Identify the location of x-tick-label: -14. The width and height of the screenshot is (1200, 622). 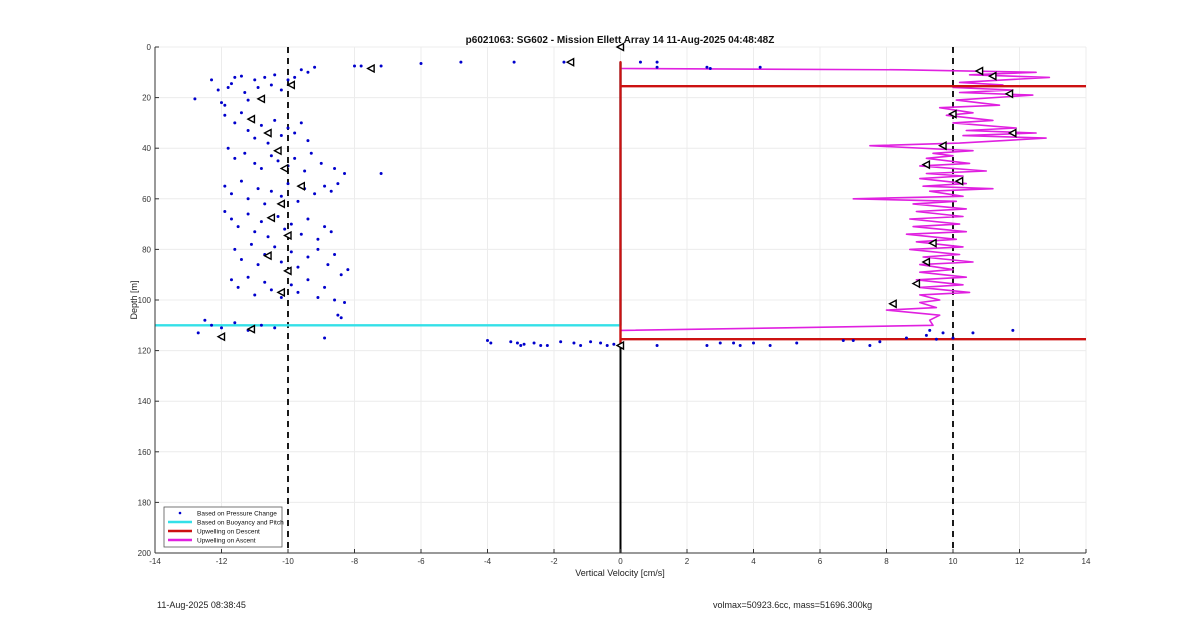
(155, 561).